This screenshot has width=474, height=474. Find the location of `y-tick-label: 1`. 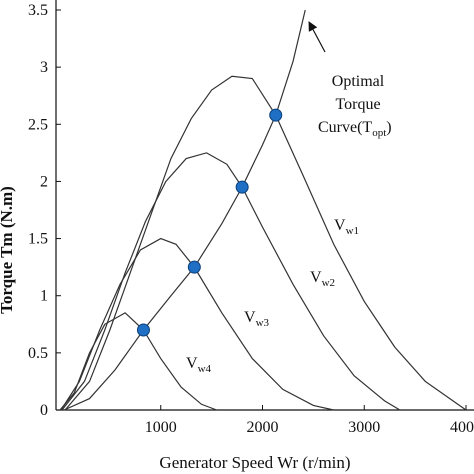

y-tick-label: 1 is located at coordinates (44, 296).